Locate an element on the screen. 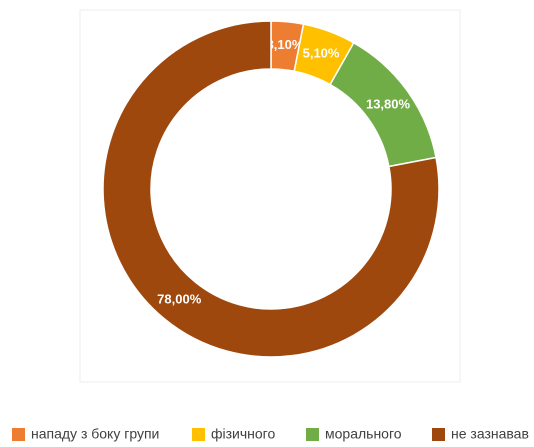 This screenshot has height=447, width=534. data-label: 3,10% is located at coordinates (285, 44).